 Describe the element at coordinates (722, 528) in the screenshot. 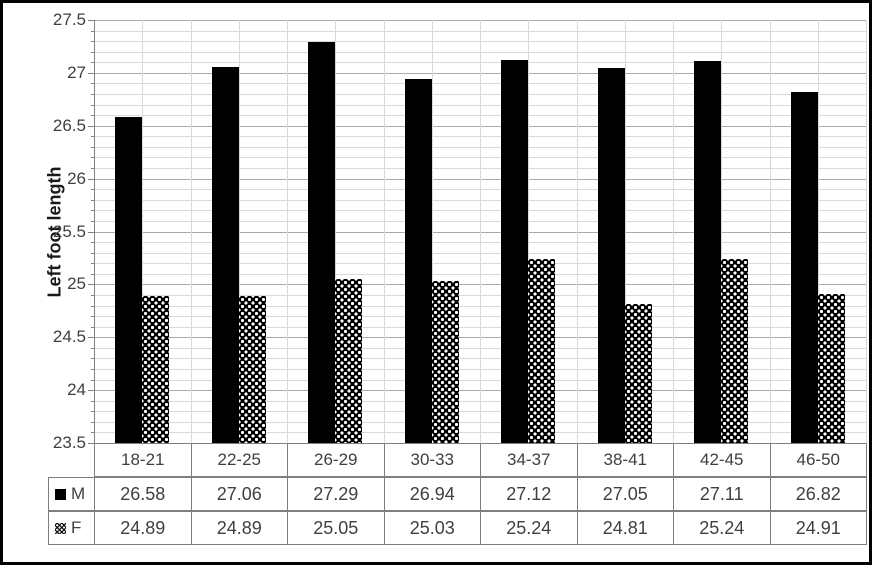

I see `table-value-F-42-45: 25.24` at that location.